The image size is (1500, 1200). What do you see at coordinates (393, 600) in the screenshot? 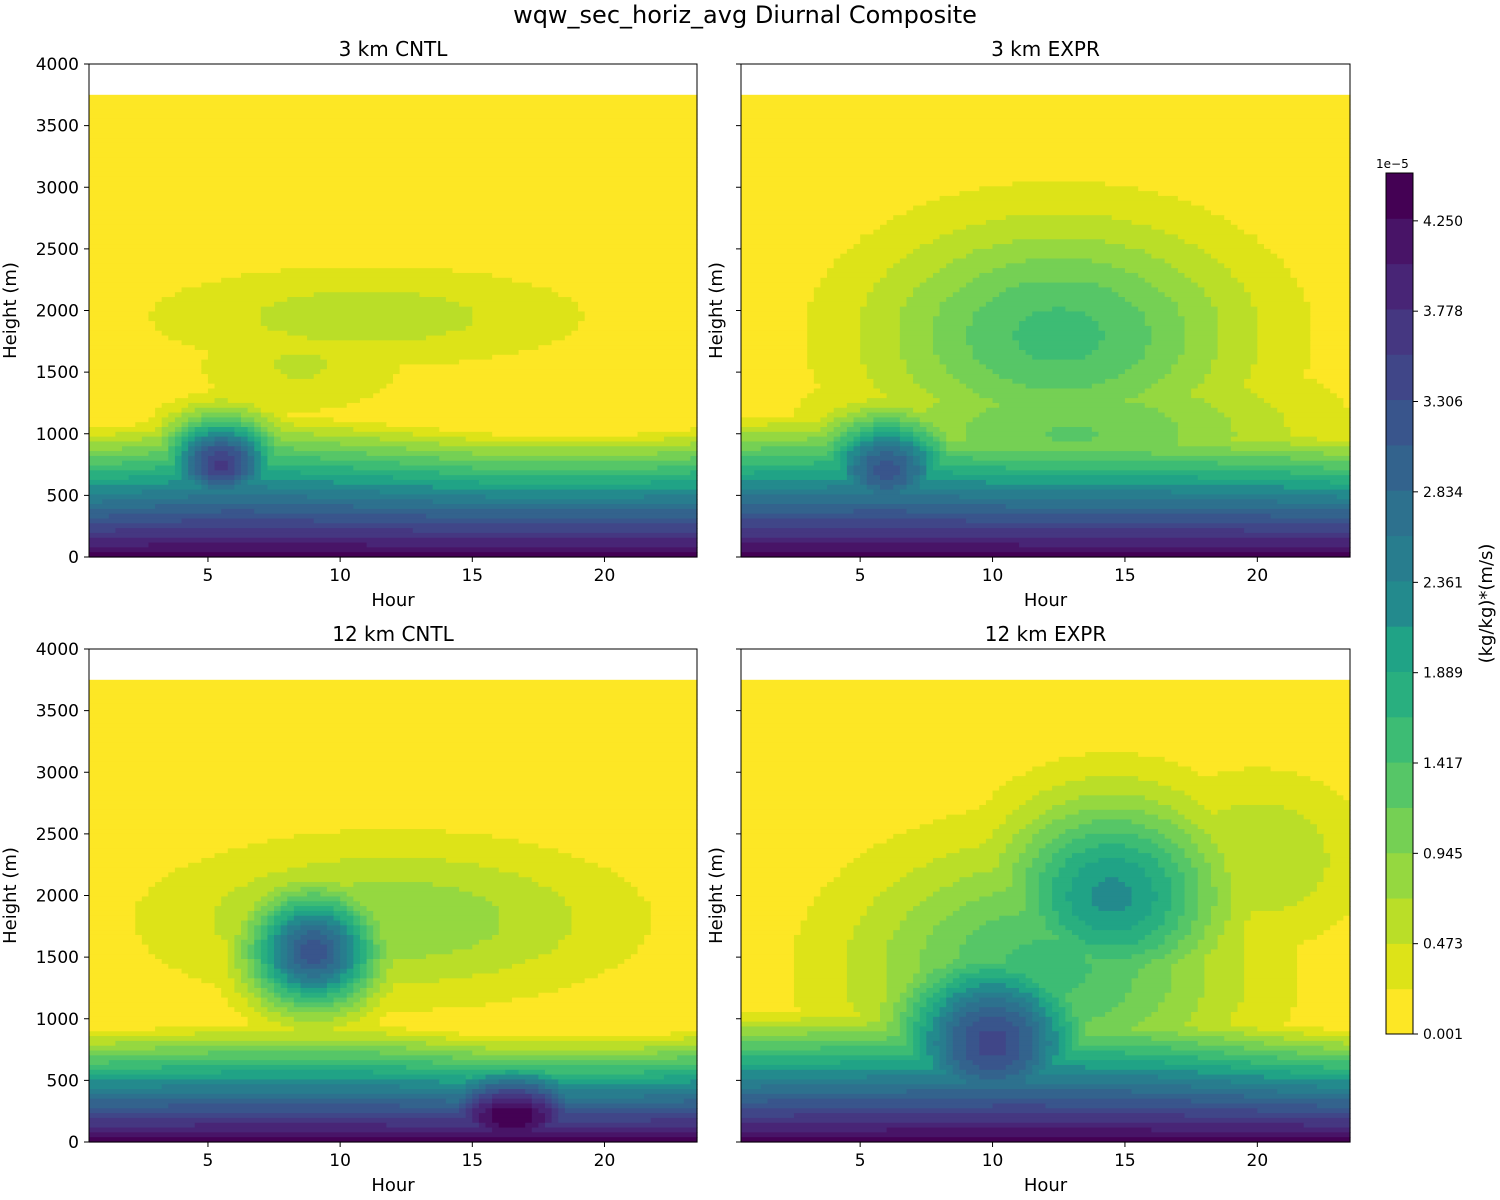
I see `x-axis-label: Hour` at bounding box center [393, 600].